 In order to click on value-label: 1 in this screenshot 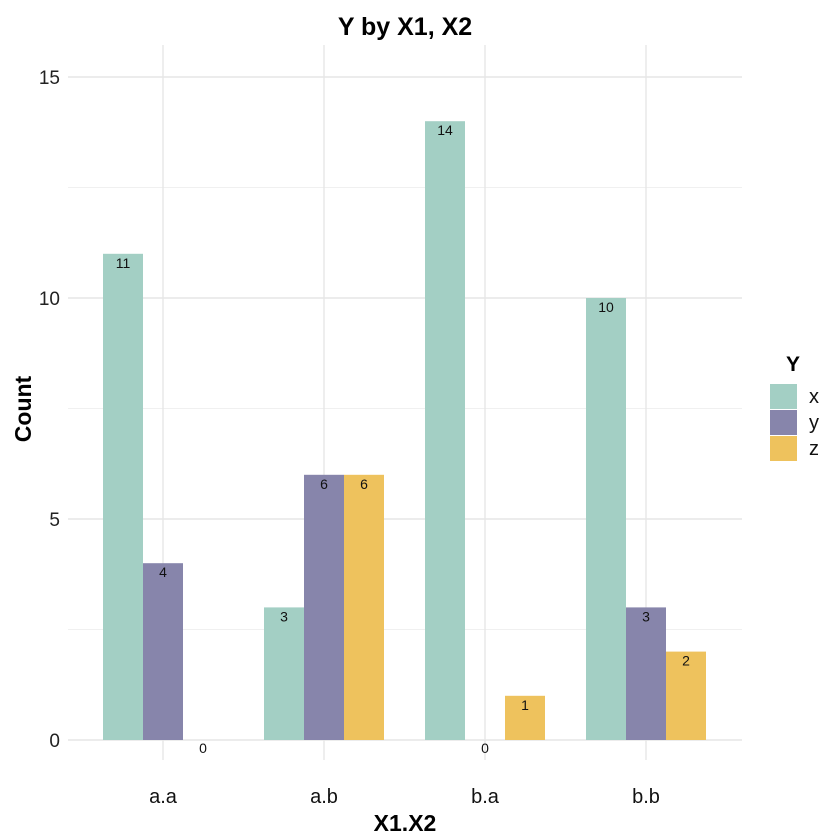, I will do `click(525, 705)`.